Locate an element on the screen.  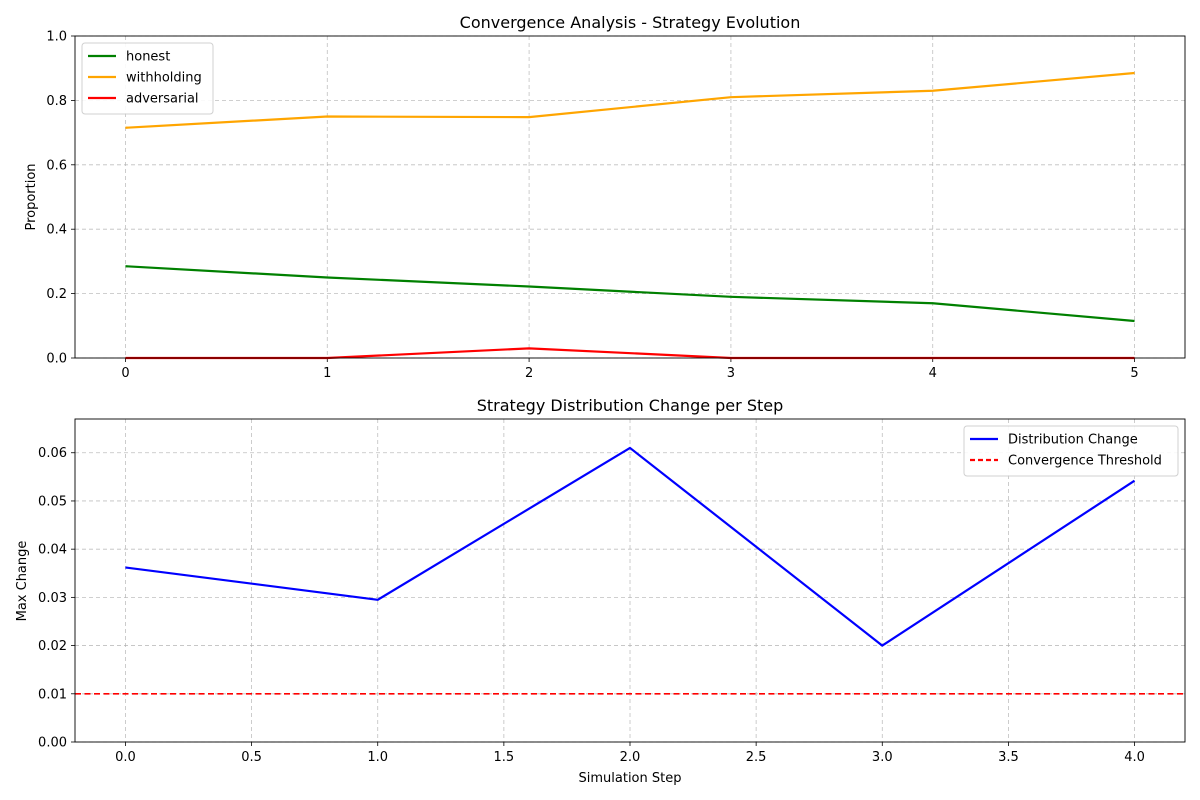
x-tick-label: 1.5 is located at coordinates (504, 757).